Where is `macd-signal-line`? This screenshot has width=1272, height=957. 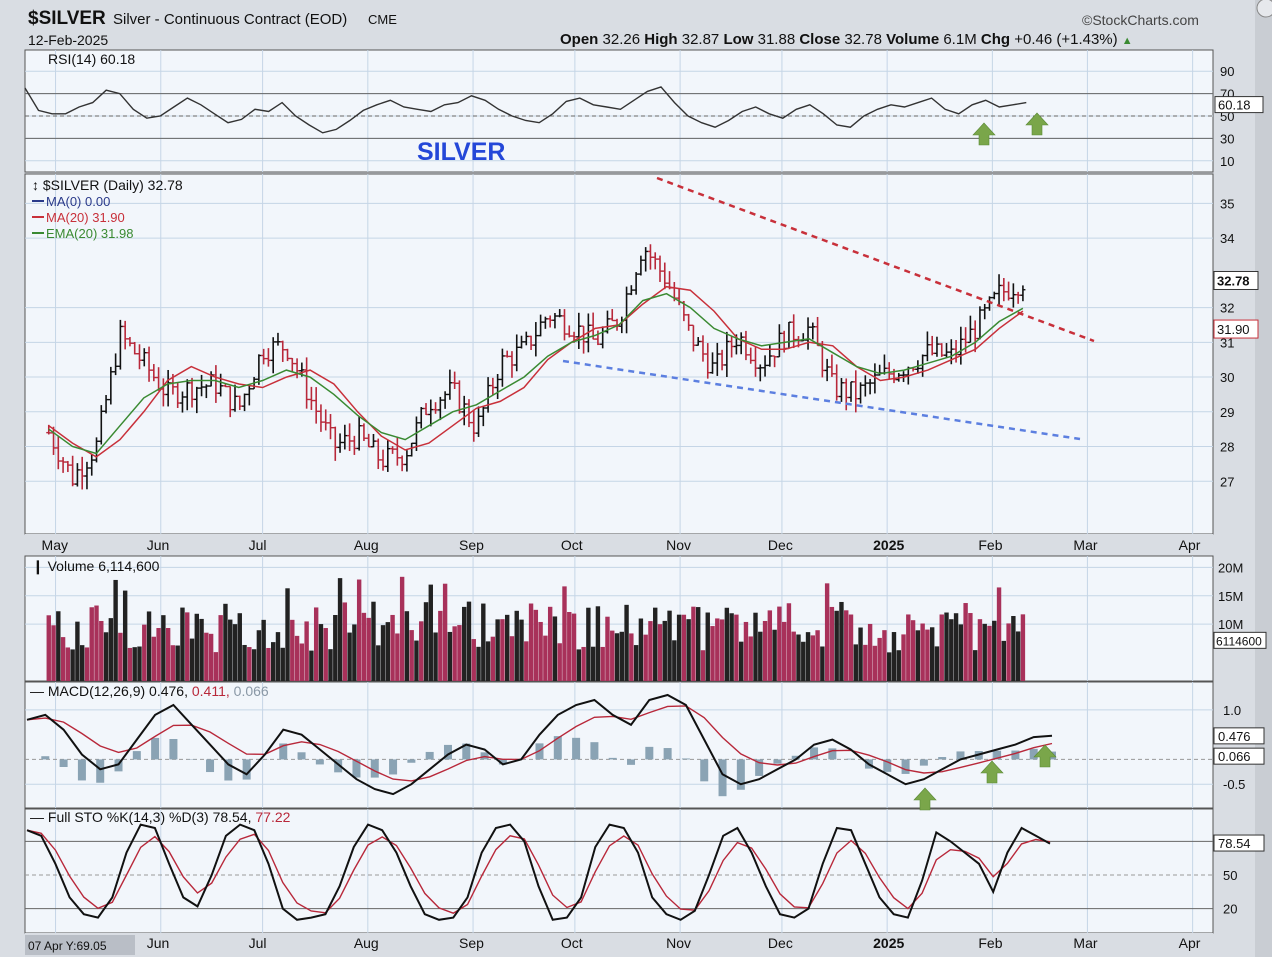 macd-signal-line is located at coordinates (539, 743).